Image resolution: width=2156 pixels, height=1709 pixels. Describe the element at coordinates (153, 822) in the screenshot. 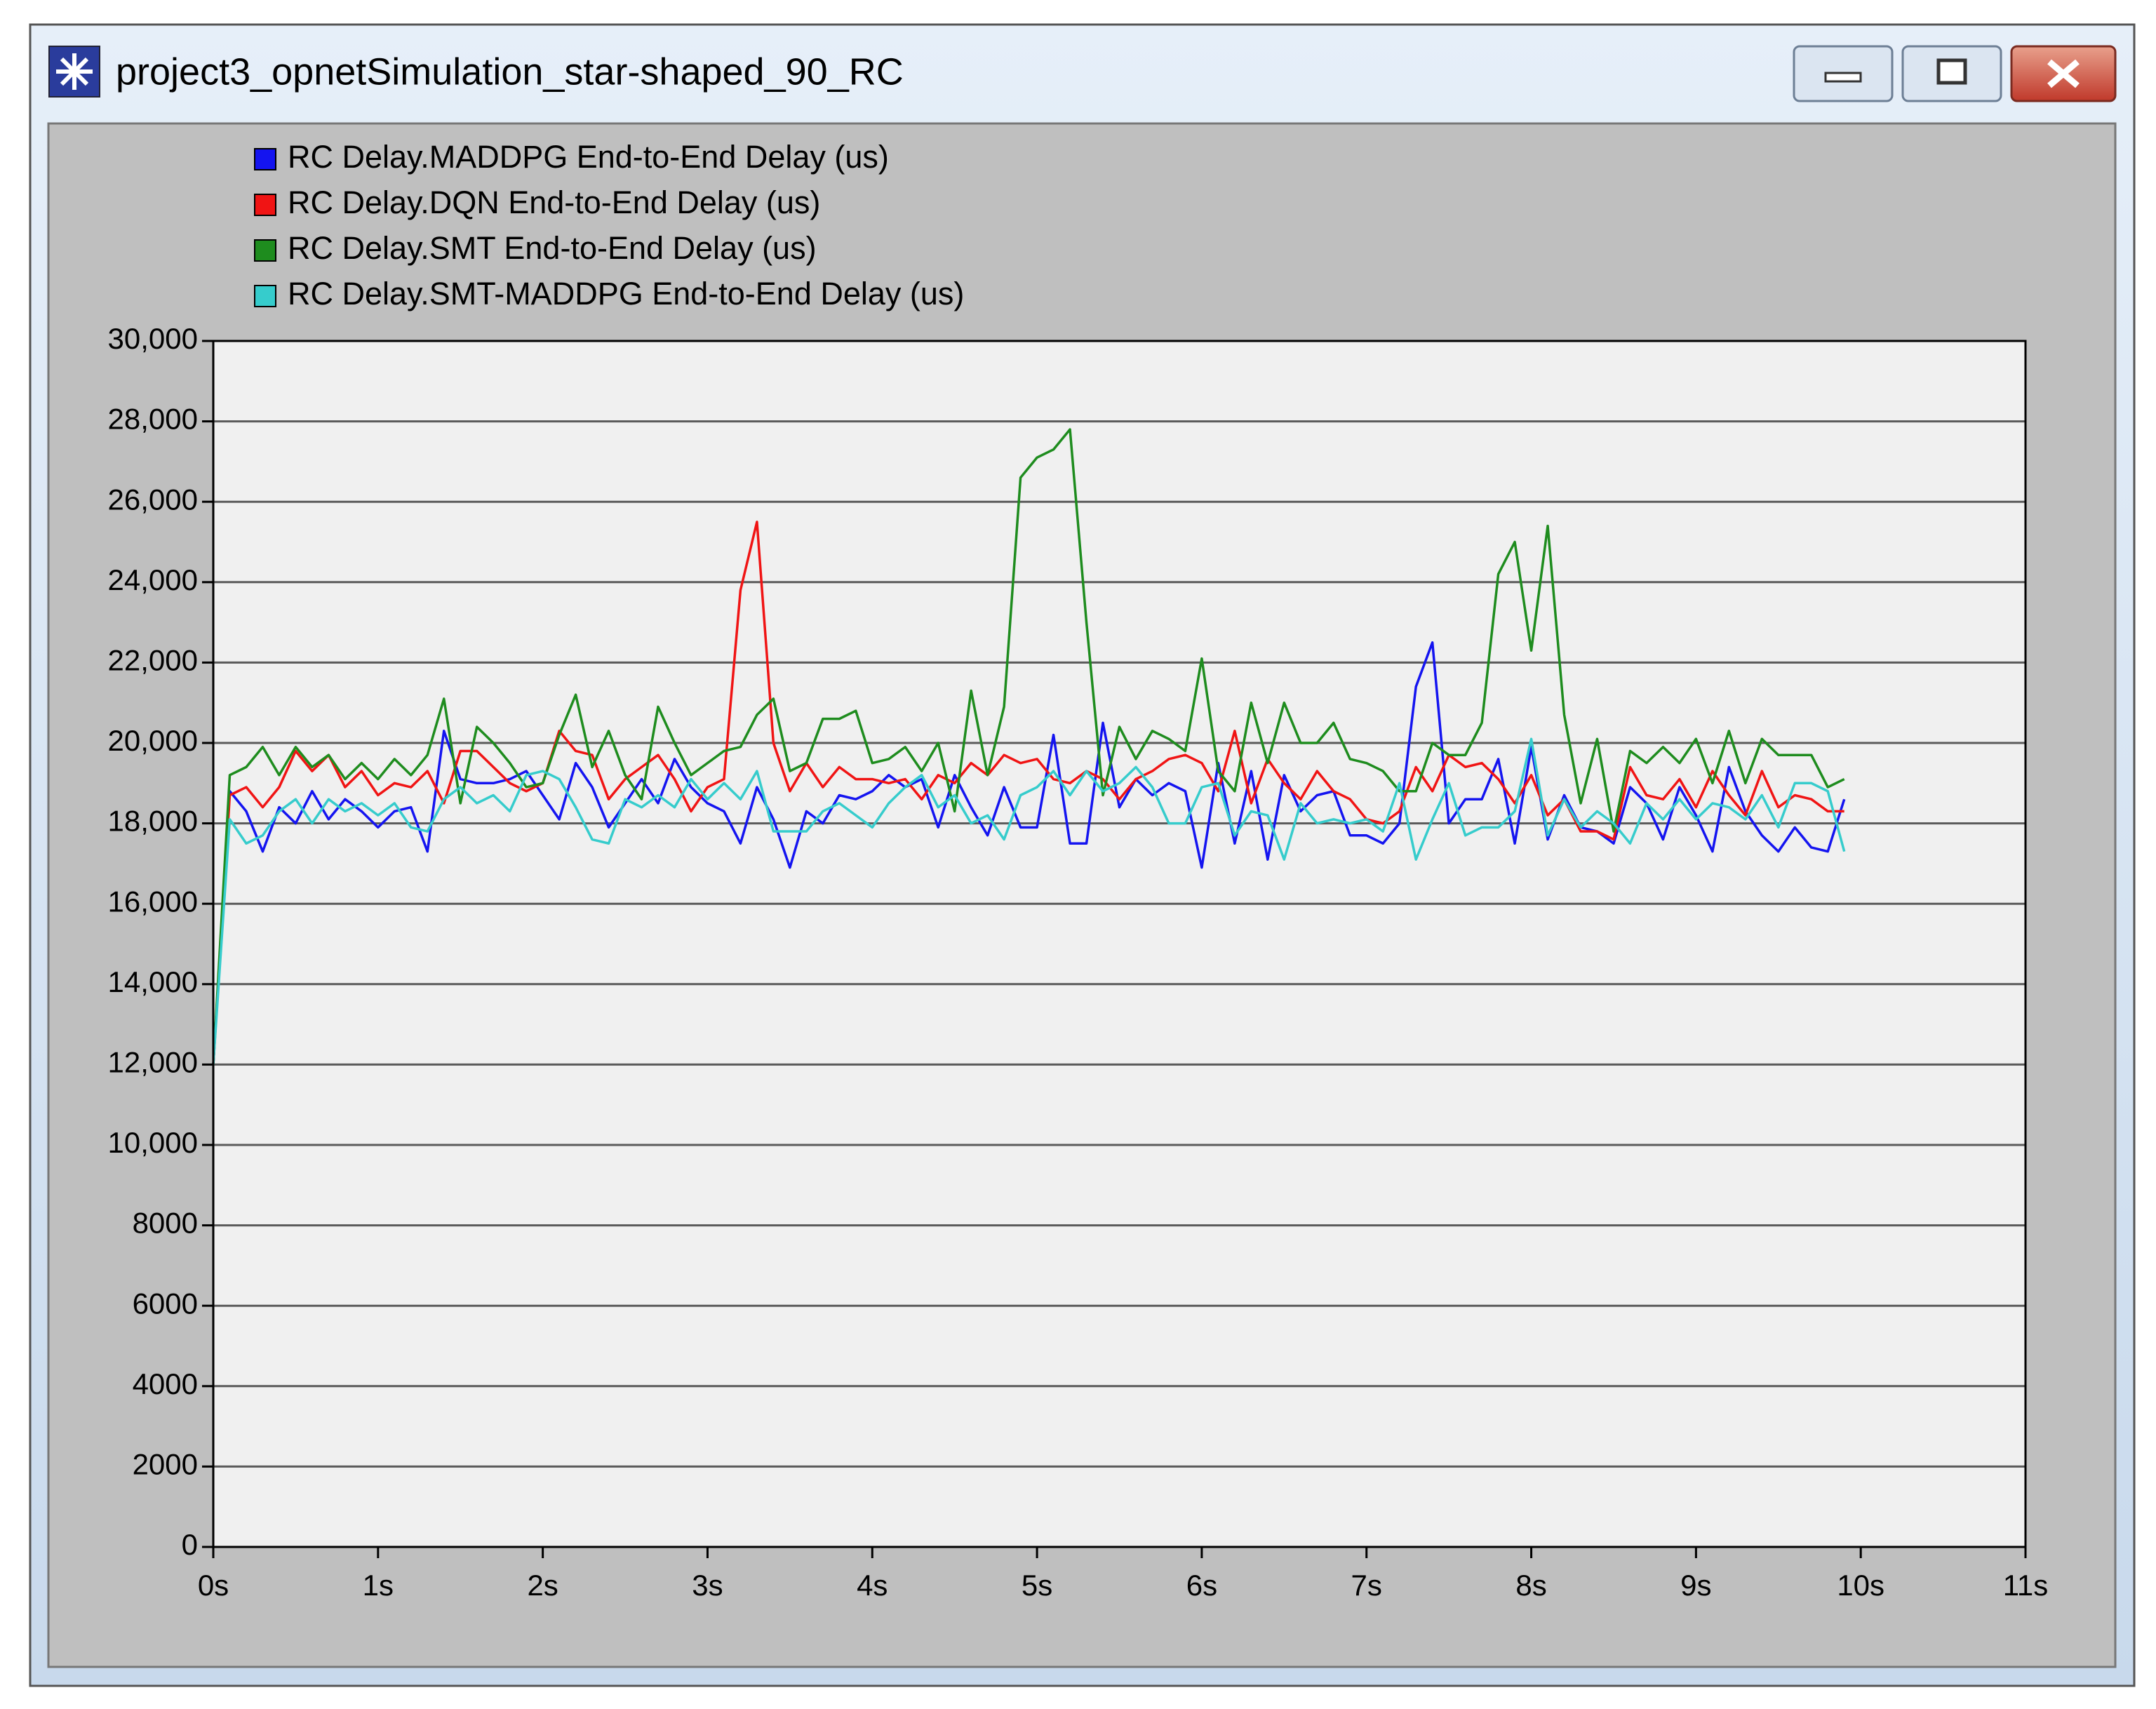

I see `y-tick-label: 18,000` at that location.